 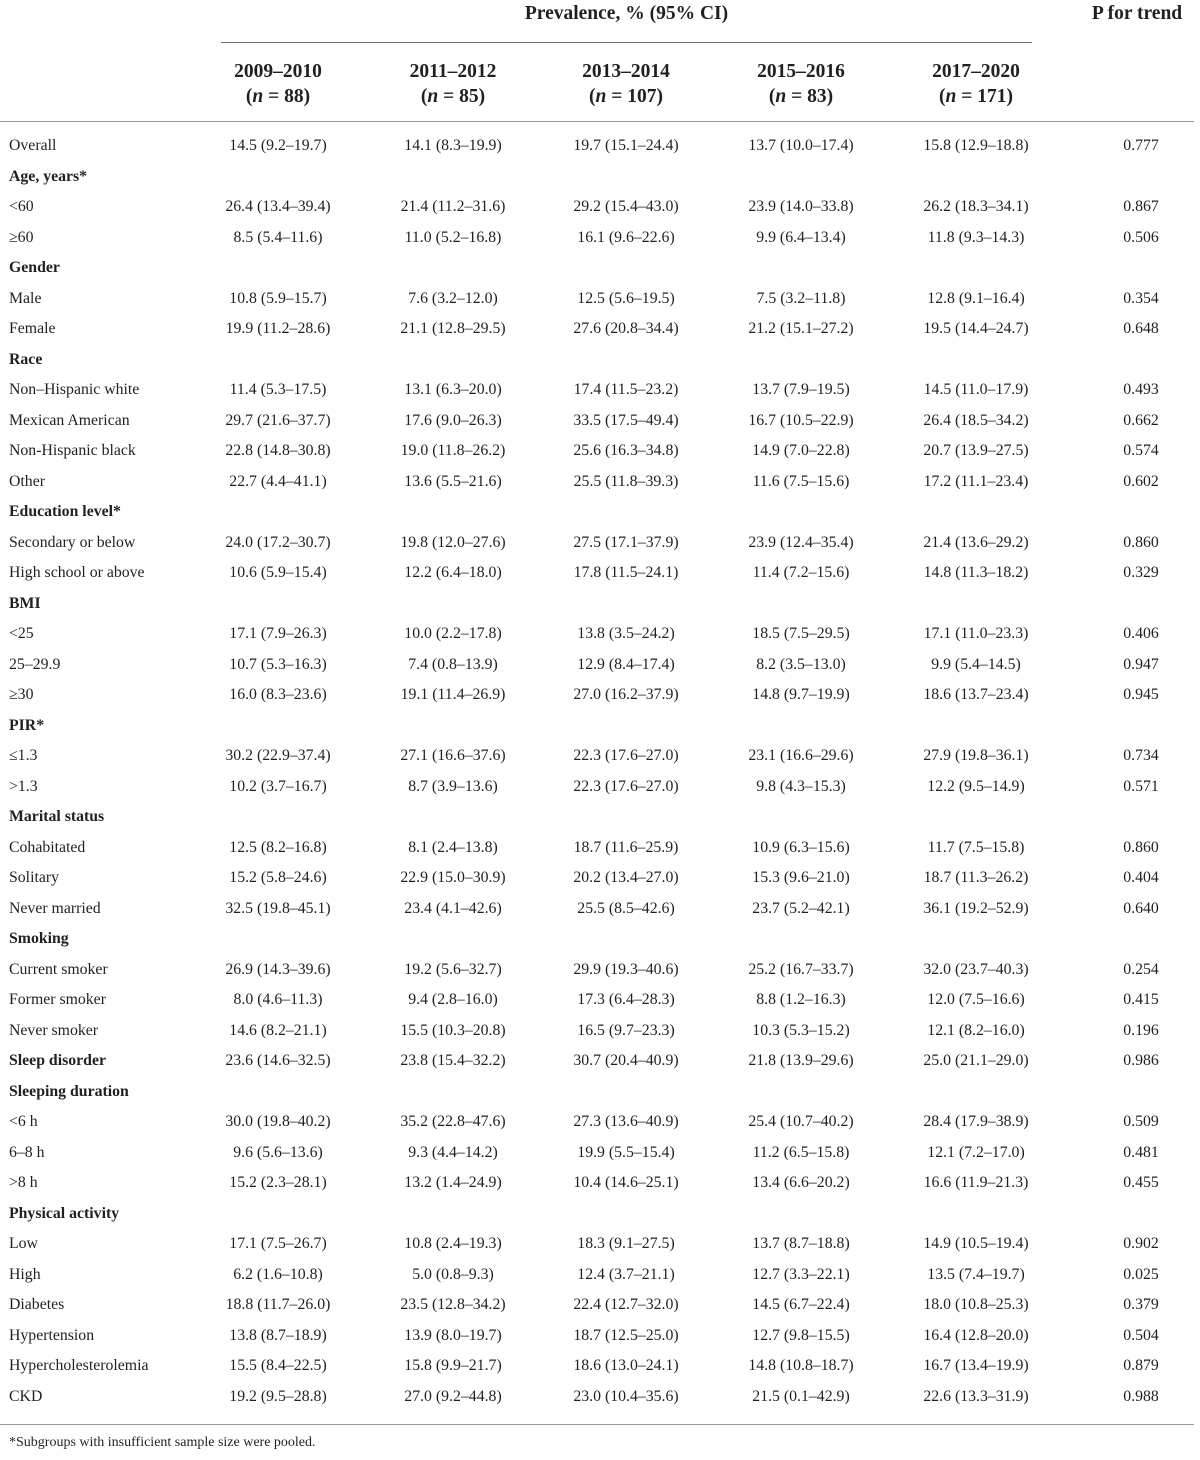 What do you see at coordinates (278, 145) in the screenshot?
I see `prevalence-cell: 14.5 (9.2–19.7)` at bounding box center [278, 145].